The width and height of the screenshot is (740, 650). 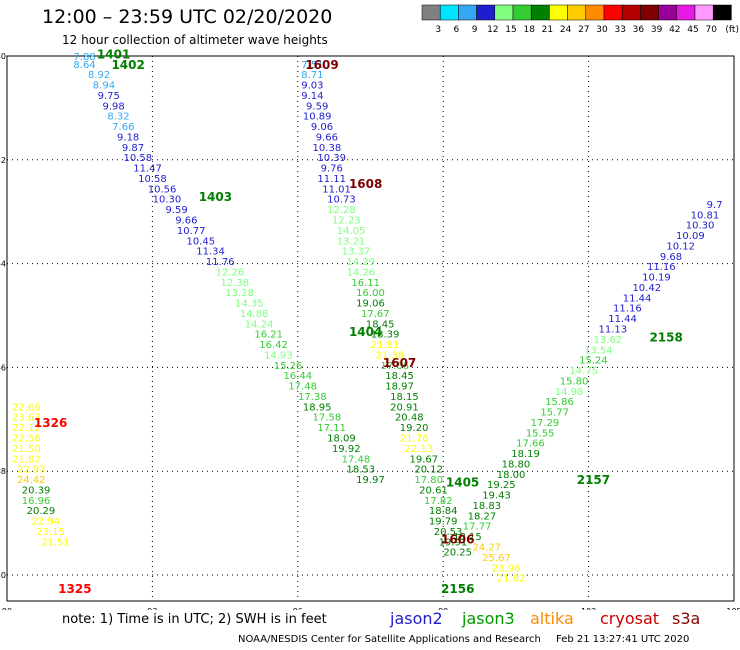 I want to click on track-time-label: 1607, so click(x=399, y=363).